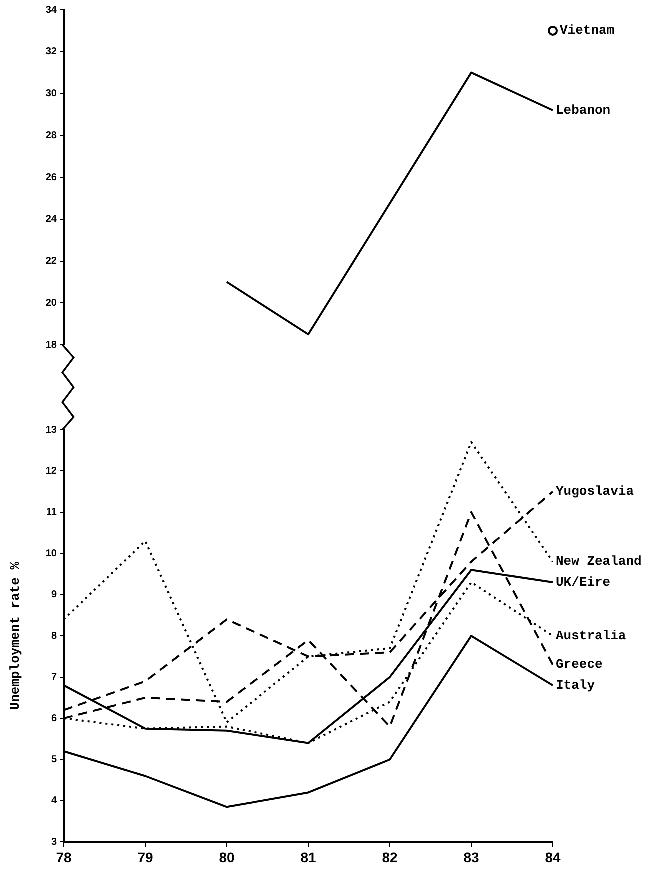 The width and height of the screenshot is (665, 874). Describe the element at coordinates (308, 857) in the screenshot. I see `x-tick-label: 81` at that location.